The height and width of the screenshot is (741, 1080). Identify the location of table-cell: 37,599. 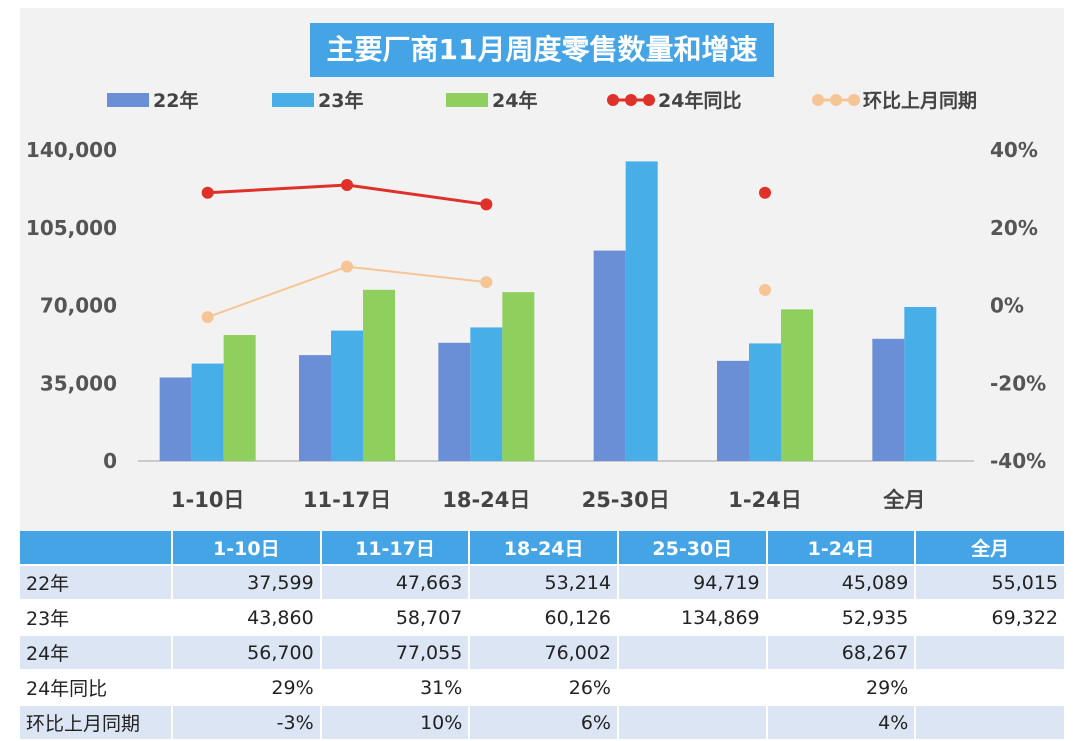
(246, 582).